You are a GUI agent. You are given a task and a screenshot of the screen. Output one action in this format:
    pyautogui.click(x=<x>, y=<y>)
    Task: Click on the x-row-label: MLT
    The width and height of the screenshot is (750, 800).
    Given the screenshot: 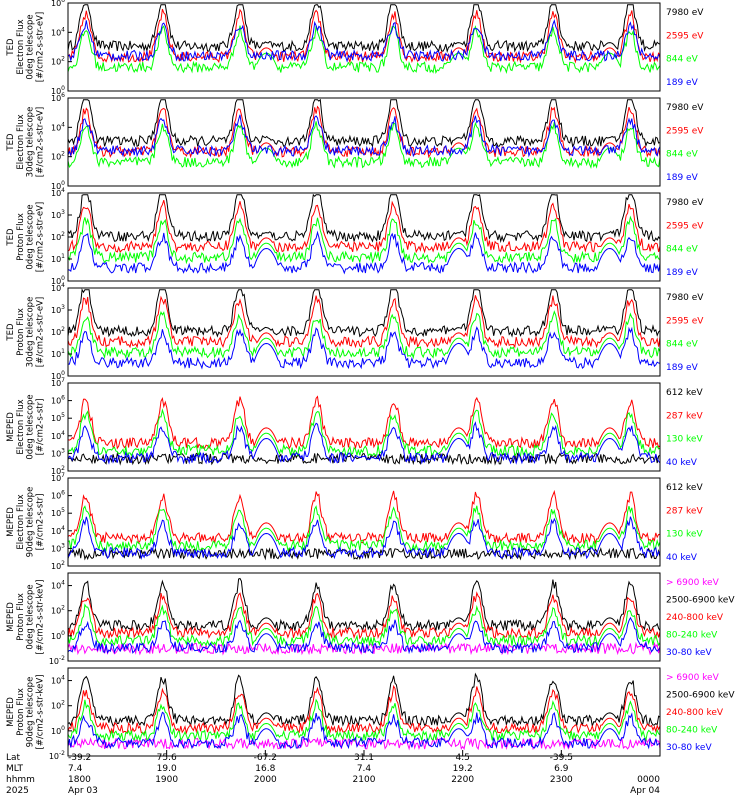 What is the action you would take?
    pyautogui.click(x=15, y=769)
    